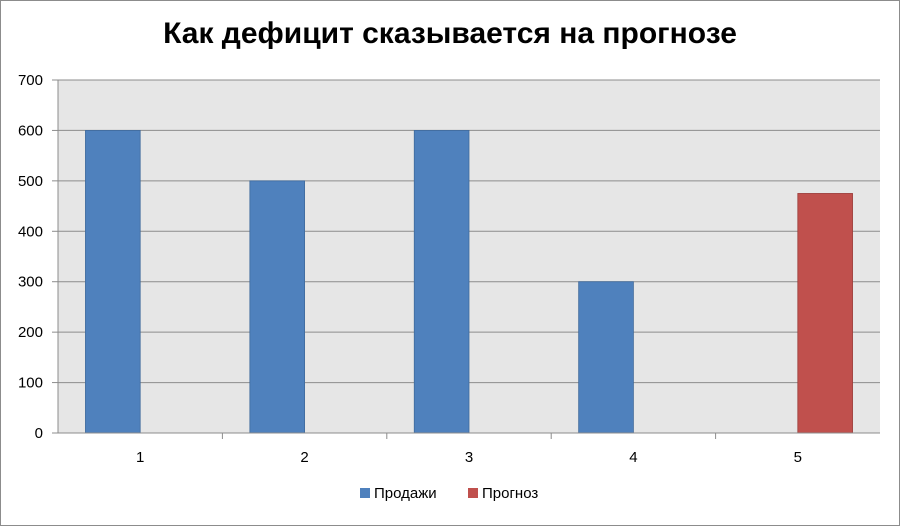  Describe the element at coordinates (30, 383) in the screenshot. I see `y-tick-label: 100` at that location.